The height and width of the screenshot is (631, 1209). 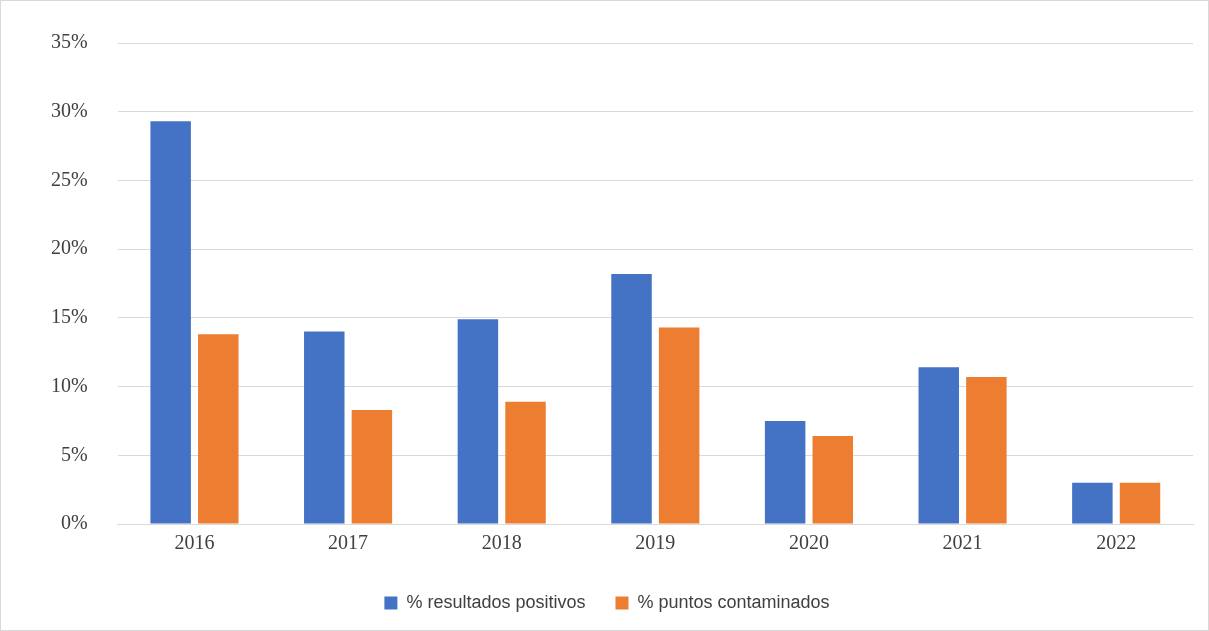 What do you see at coordinates (69, 316) in the screenshot?
I see `y-tick-label: 15%` at bounding box center [69, 316].